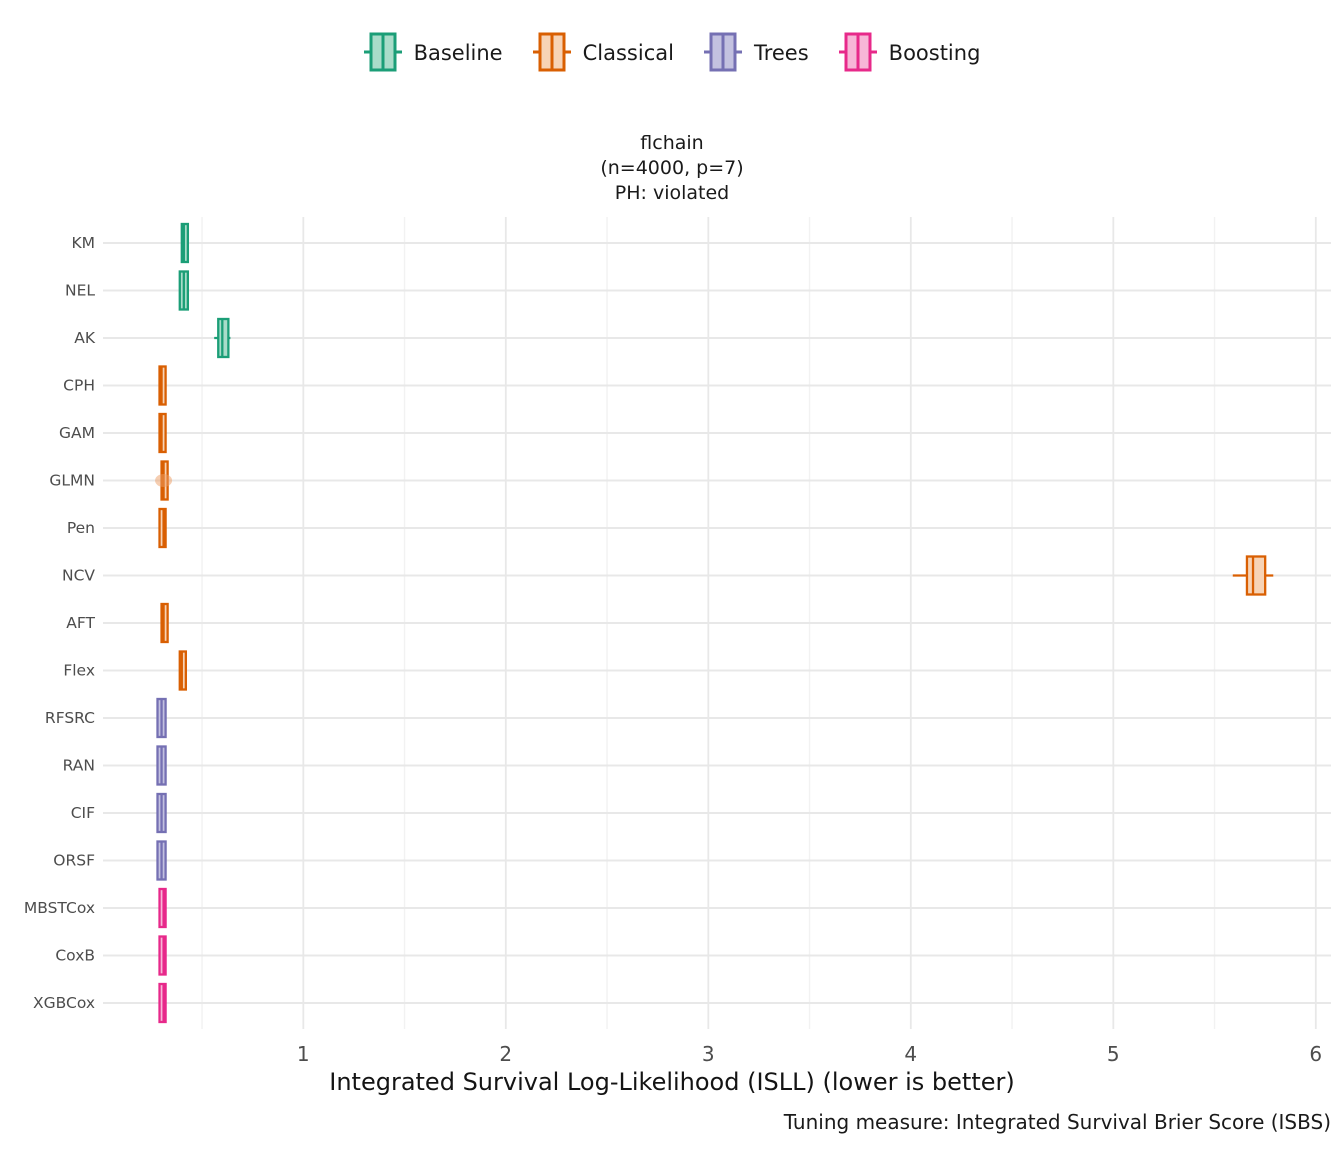  Describe the element at coordinates (79, 671) in the screenshot. I see `y-axis-label: Flex` at that location.